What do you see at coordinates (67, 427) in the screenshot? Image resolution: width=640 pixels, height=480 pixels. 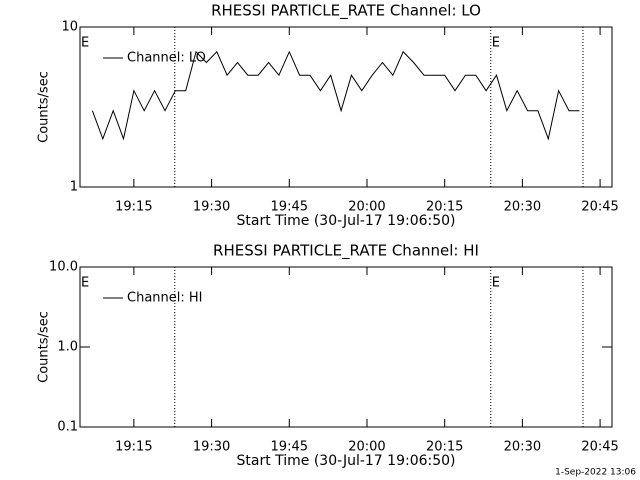 I see `y-tick-label: 0.1` at bounding box center [67, 427].